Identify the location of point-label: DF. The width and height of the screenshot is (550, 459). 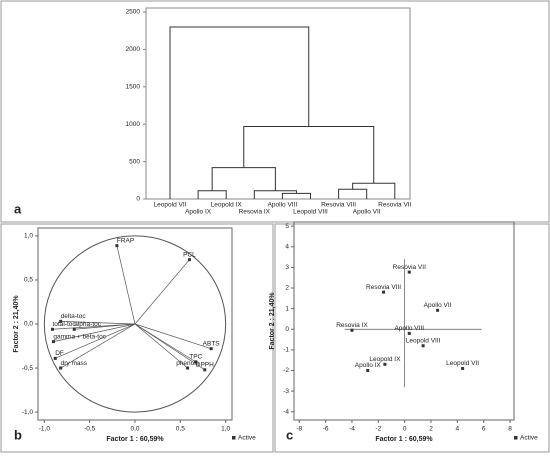
(59, 353).